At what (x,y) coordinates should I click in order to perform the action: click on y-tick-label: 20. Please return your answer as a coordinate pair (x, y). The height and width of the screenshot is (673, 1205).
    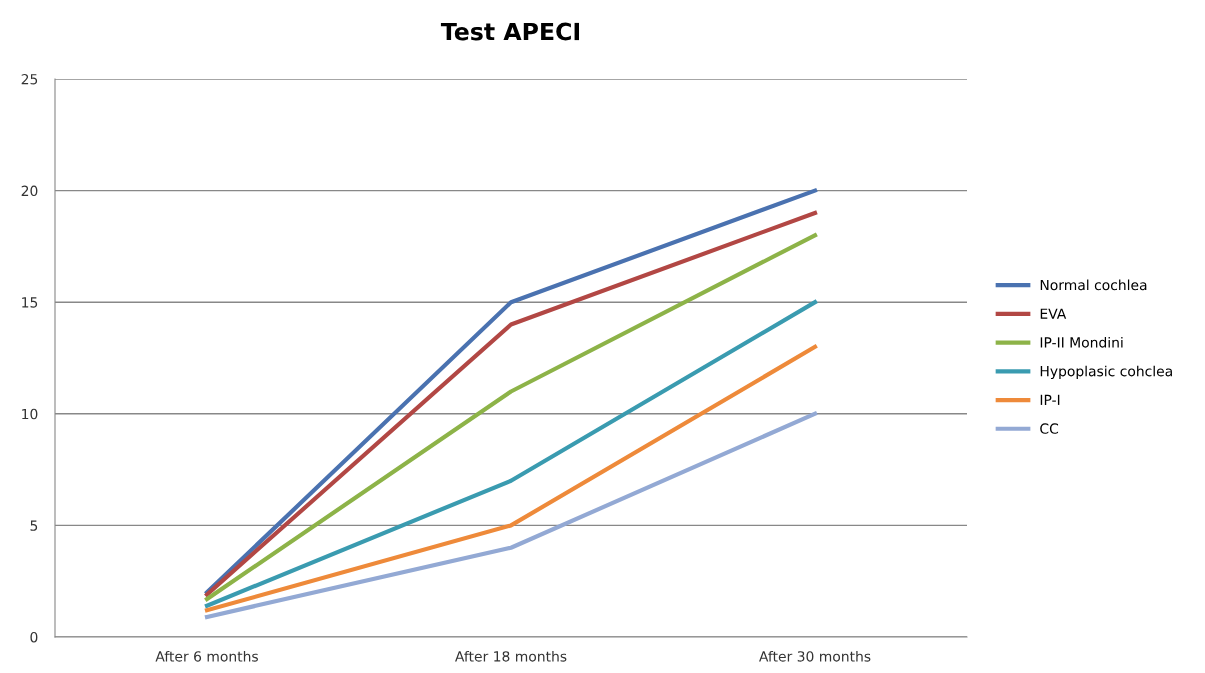
    Looking at the image, I should click on (29, 191).